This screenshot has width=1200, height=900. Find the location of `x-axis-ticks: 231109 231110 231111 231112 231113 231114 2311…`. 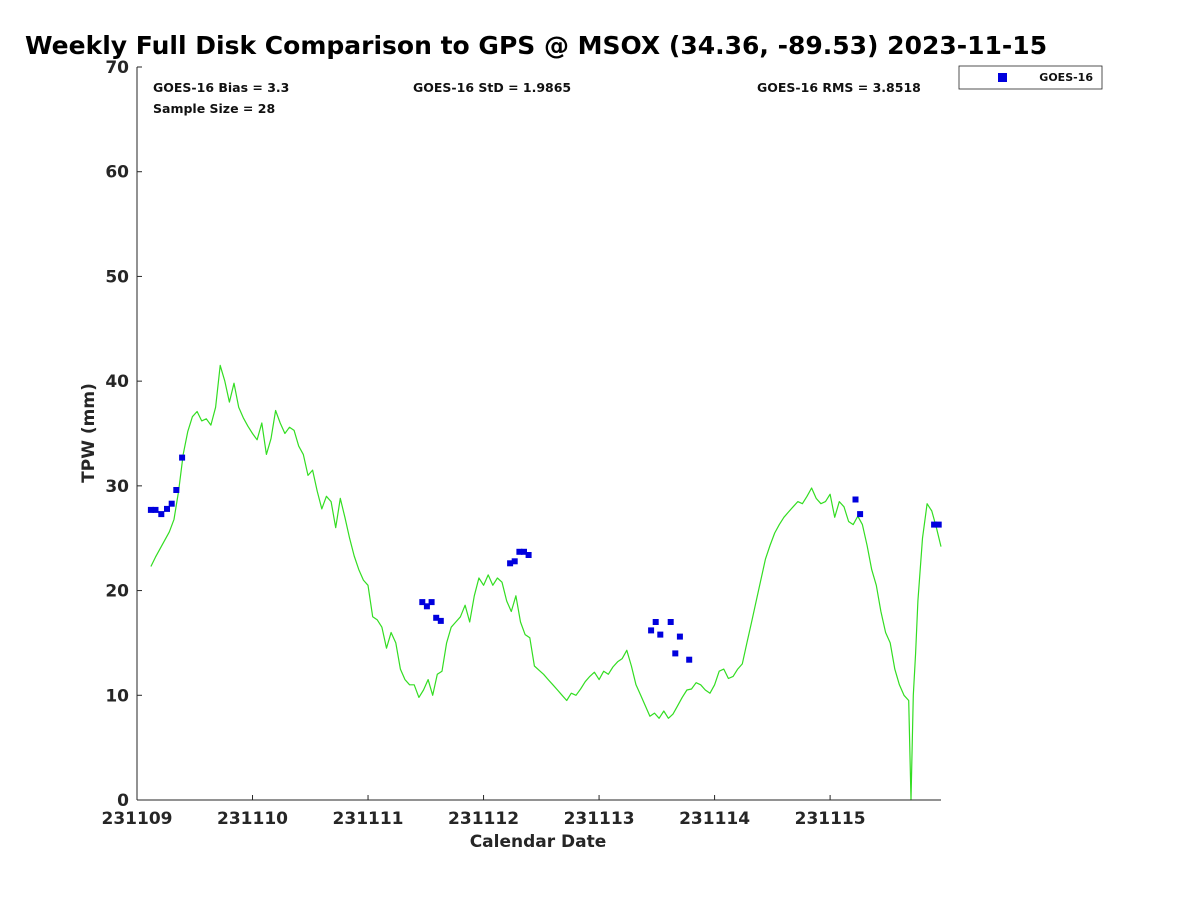

x-axis-ticks: 231109 231110 231111 231112 231113 231114 2311… is located at coordinates (484, 812).